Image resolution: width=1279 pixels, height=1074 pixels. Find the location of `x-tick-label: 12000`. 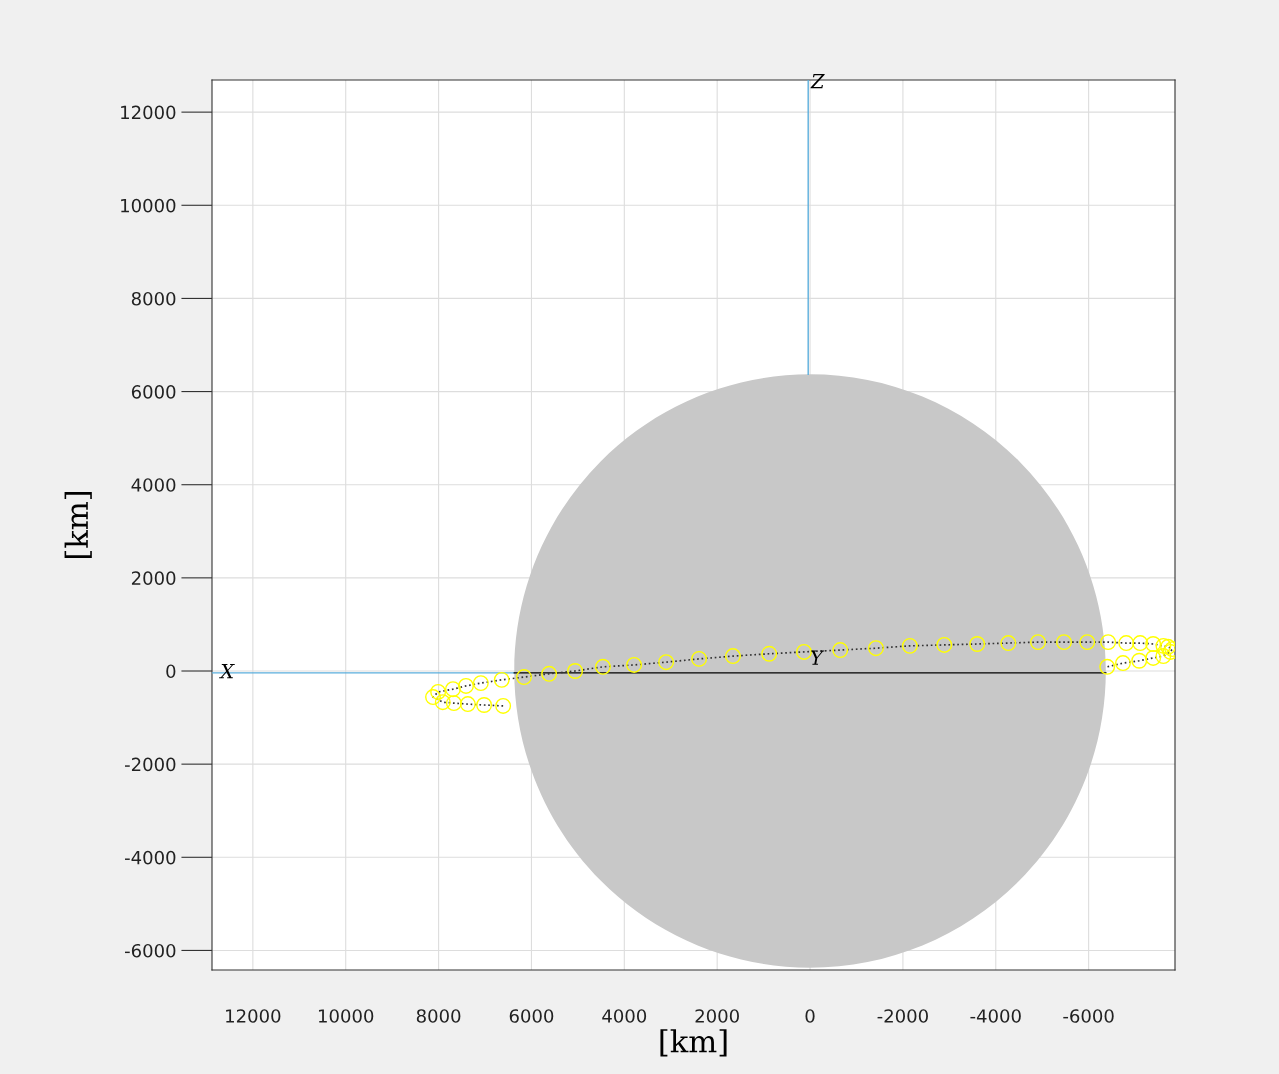

x-tick-label: 12000 is located at coordinates (253, 1016).